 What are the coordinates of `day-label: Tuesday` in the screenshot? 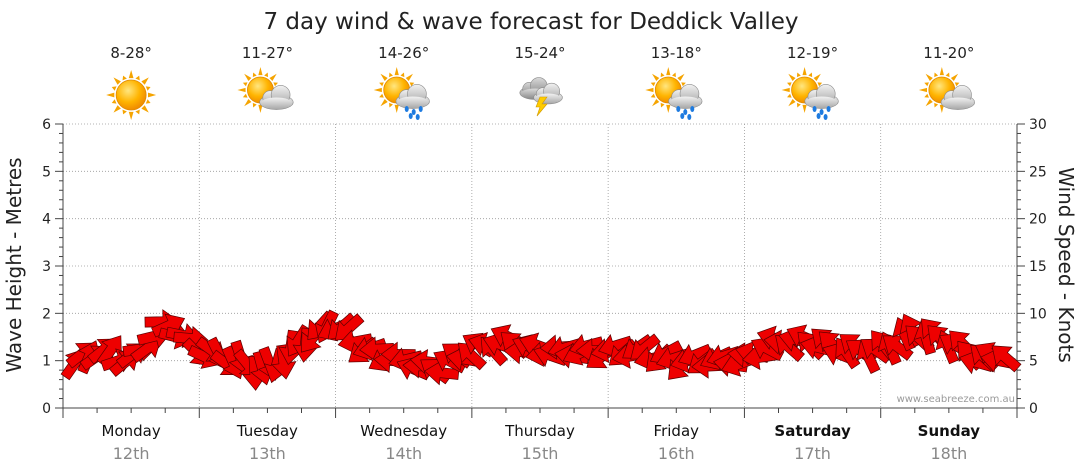 It's located at (267, 431).